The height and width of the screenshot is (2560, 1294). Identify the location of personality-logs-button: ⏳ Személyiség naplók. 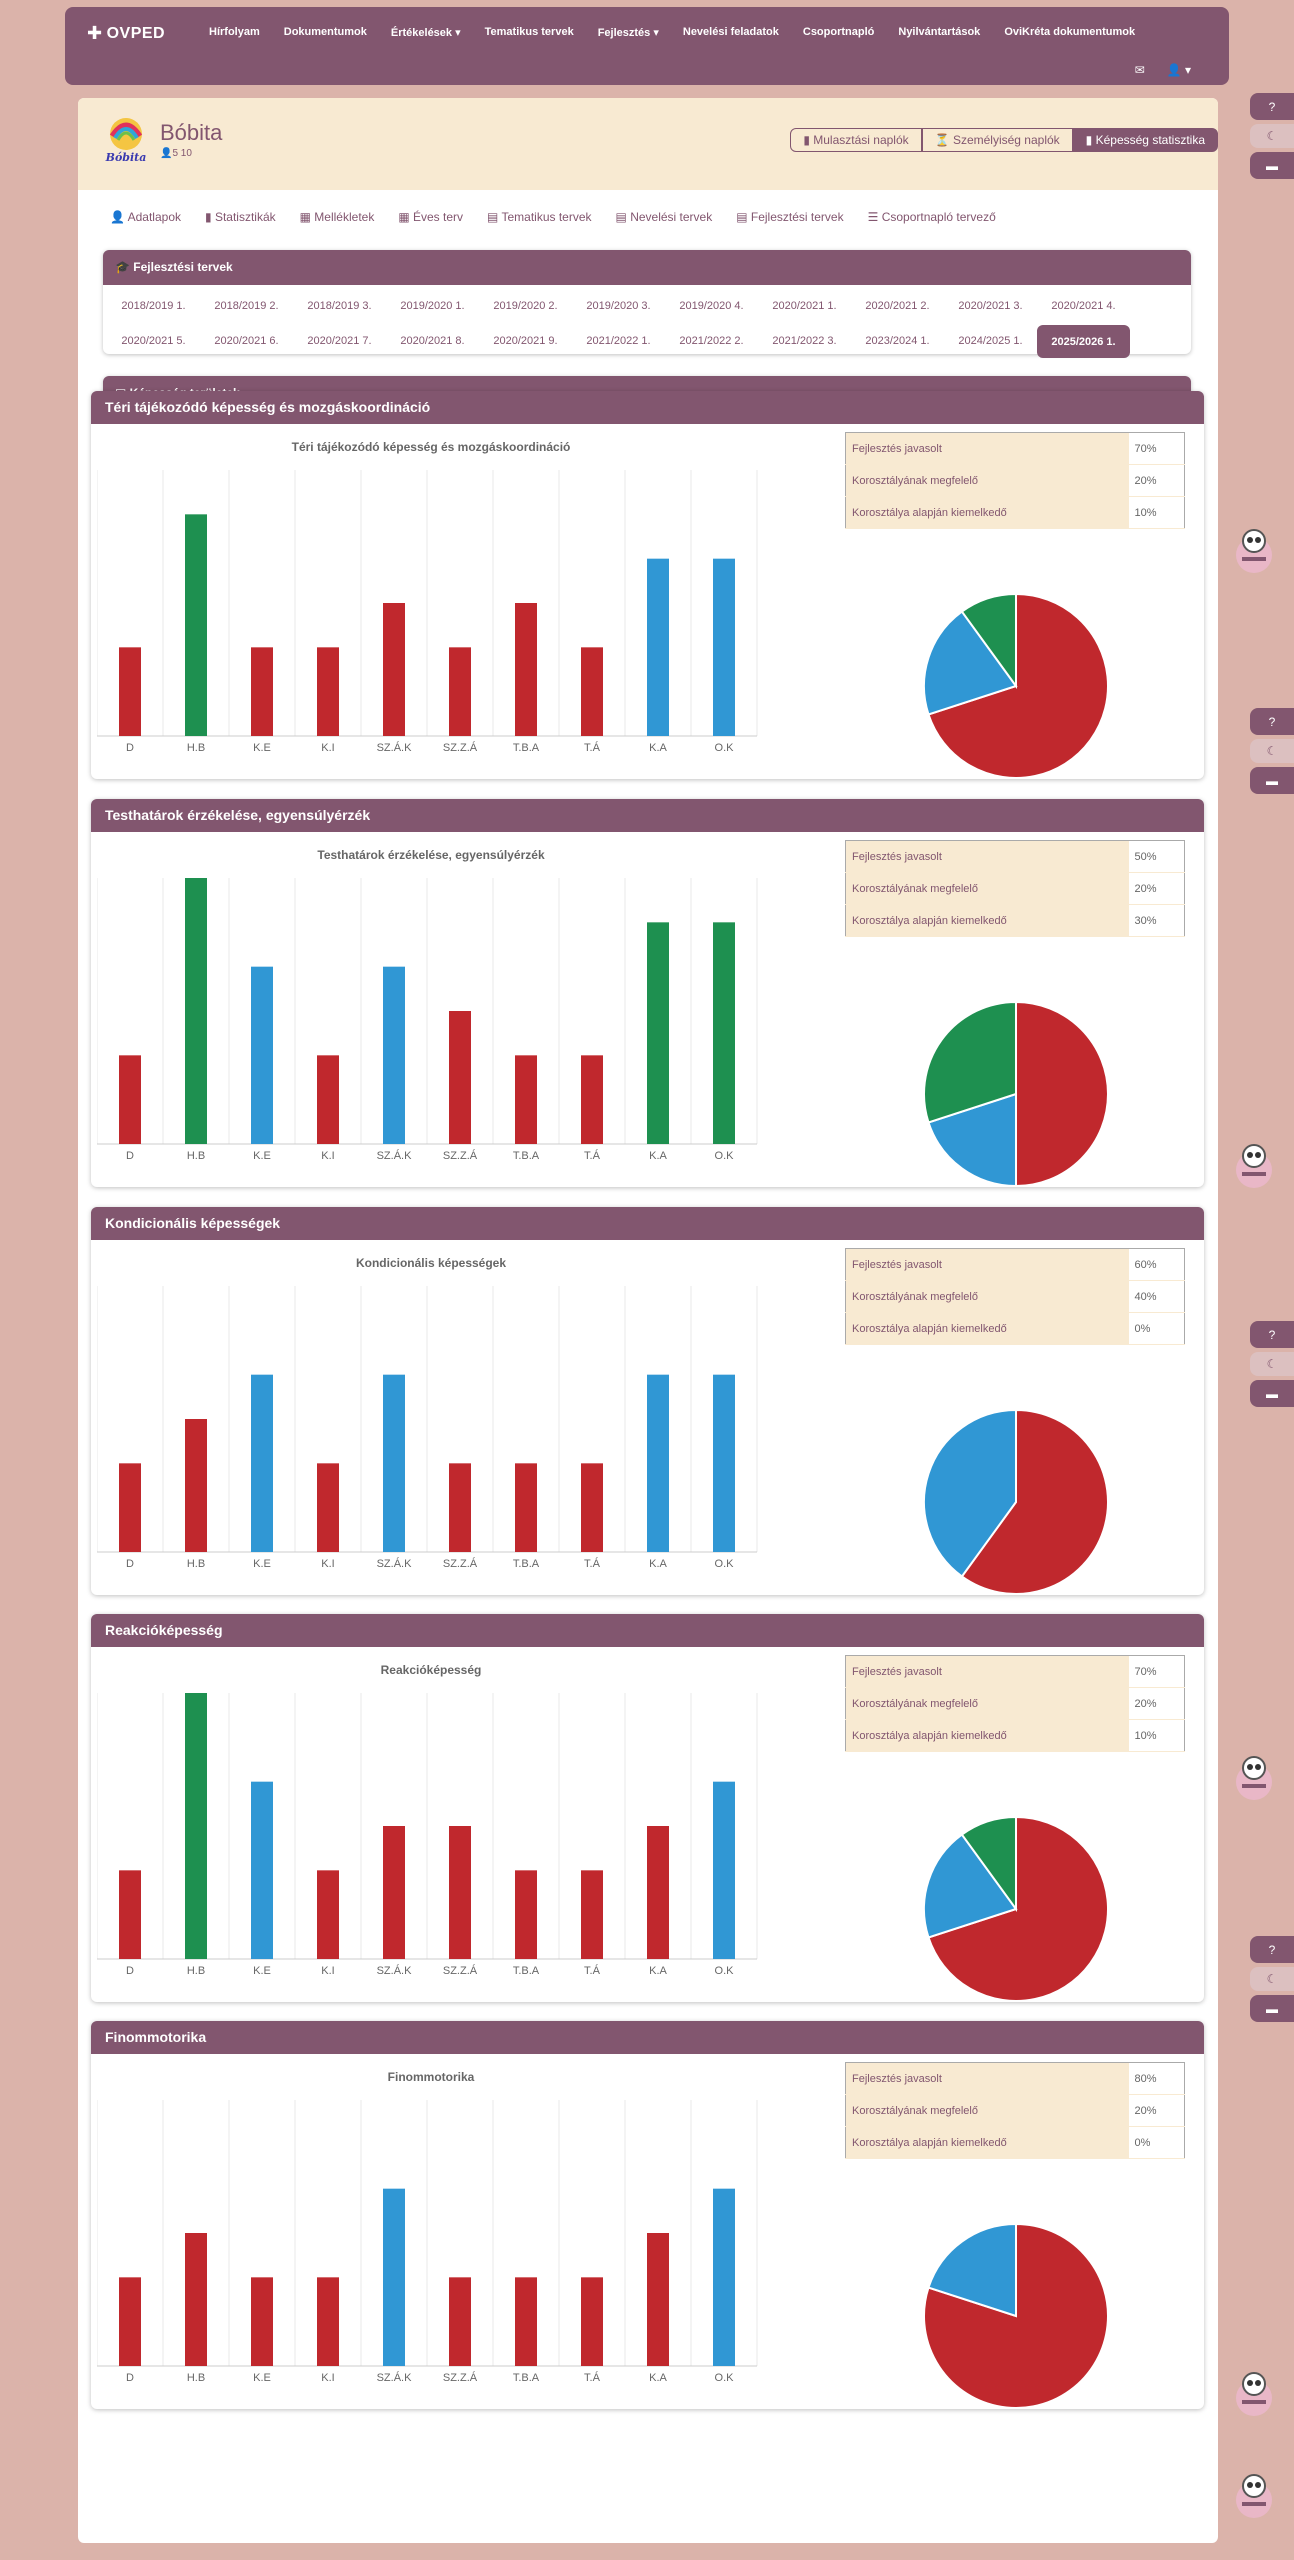
(997, 140).